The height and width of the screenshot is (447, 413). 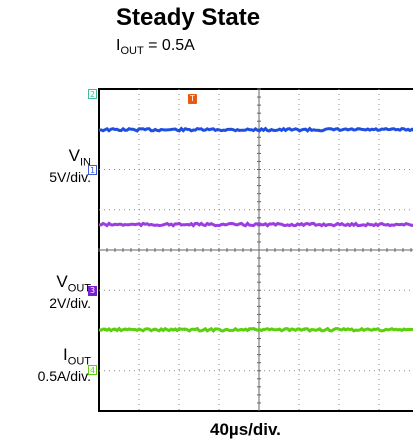 I want to click on channel-2-marker: 2, so click(x=92, y=94).